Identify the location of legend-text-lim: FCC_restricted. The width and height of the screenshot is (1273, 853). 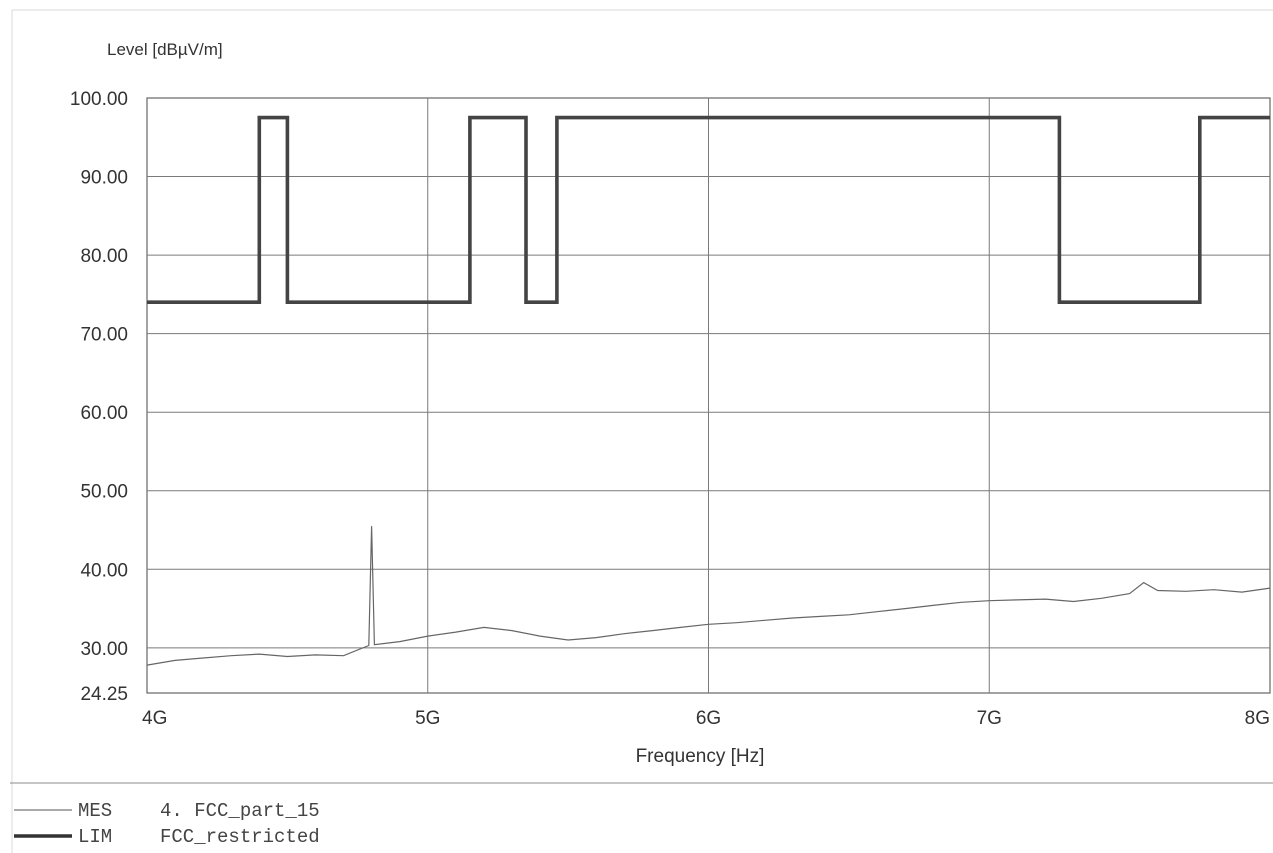
(240, 837).